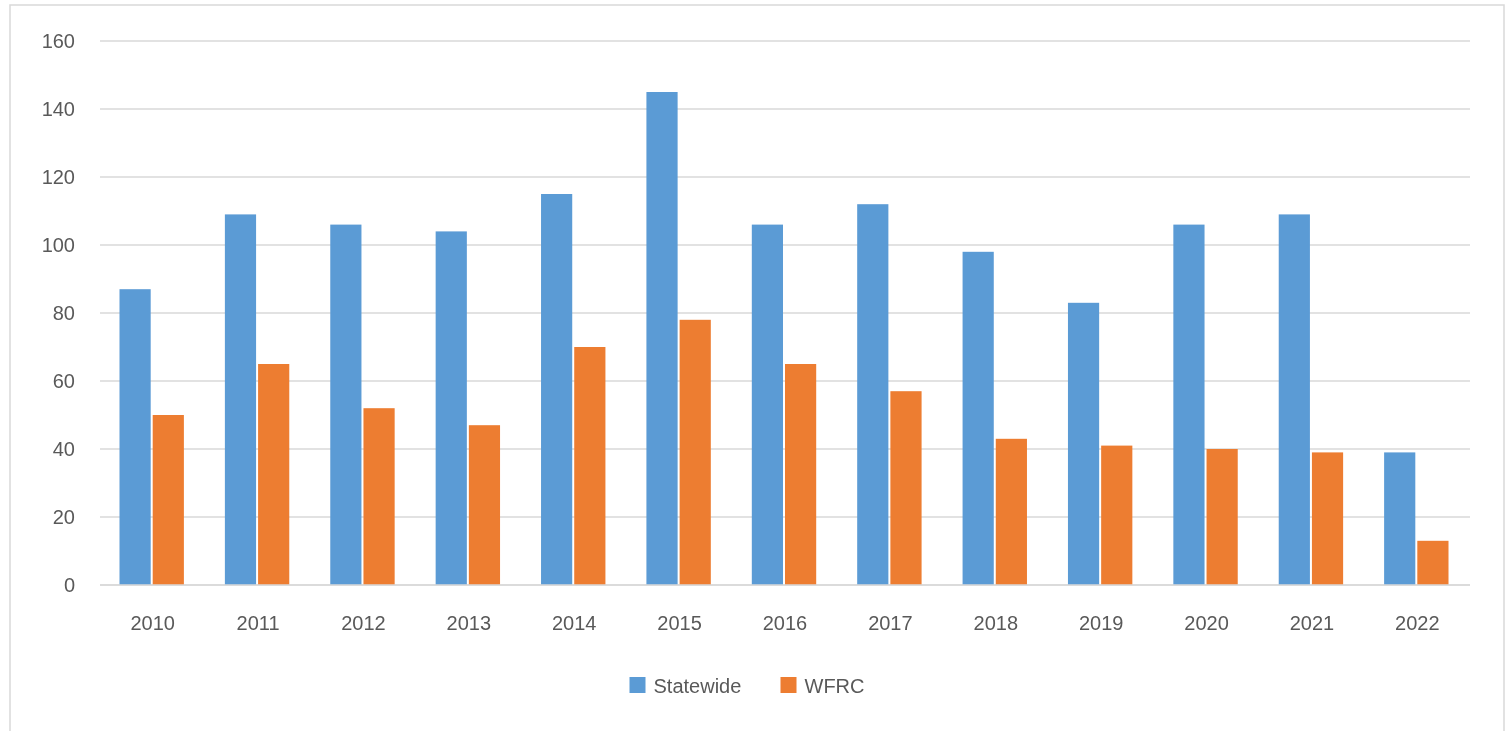 This screenshot has width=1506, height=731. I want to click on x-tick-label: 2016, so click(785, 623).